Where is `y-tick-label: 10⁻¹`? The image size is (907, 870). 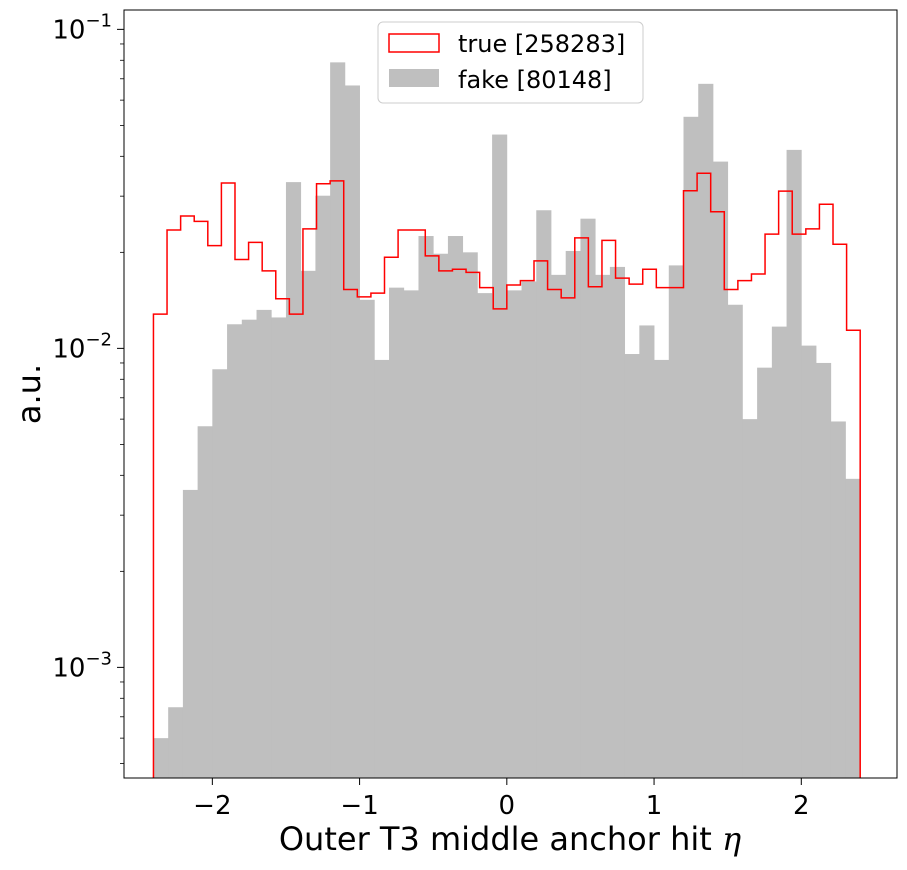
y-tick-label: 10⁻¹ is located at coordinates (82, 27).